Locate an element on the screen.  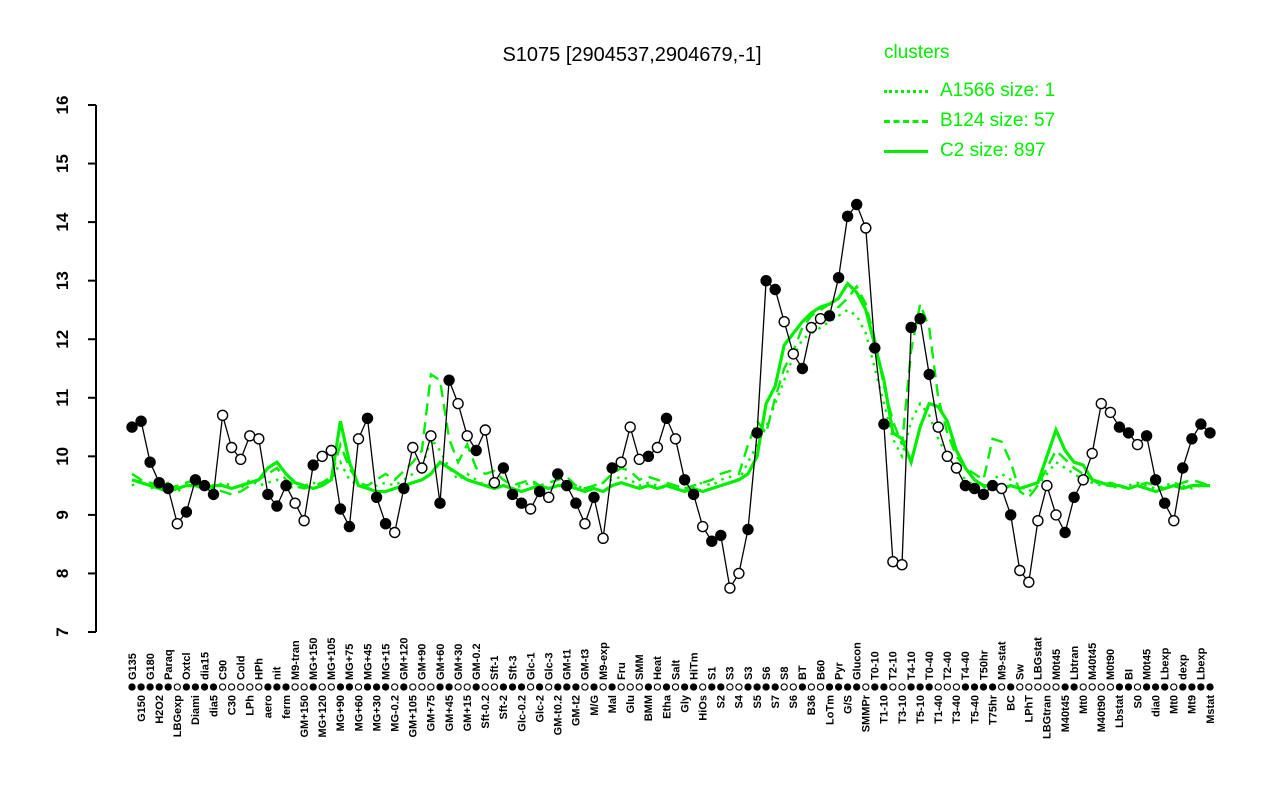
condition-label: MG+30 is located at coordinates (377, 713).